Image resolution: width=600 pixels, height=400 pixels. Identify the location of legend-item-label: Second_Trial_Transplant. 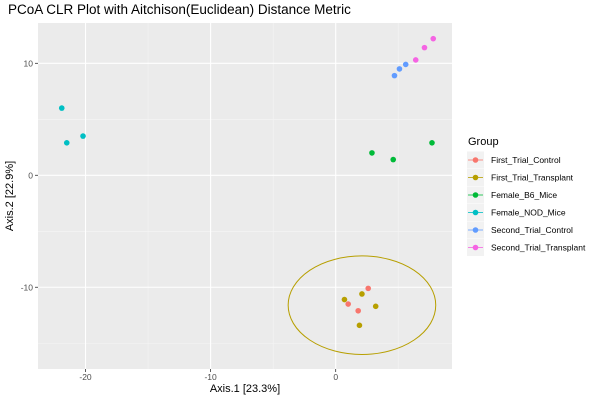
(538, 248).